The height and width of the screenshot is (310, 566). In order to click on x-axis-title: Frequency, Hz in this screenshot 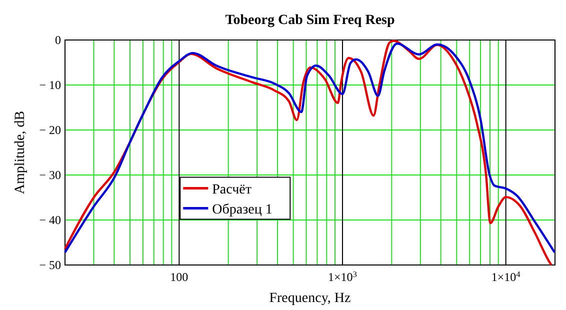, I will do `click(310, 298)`.